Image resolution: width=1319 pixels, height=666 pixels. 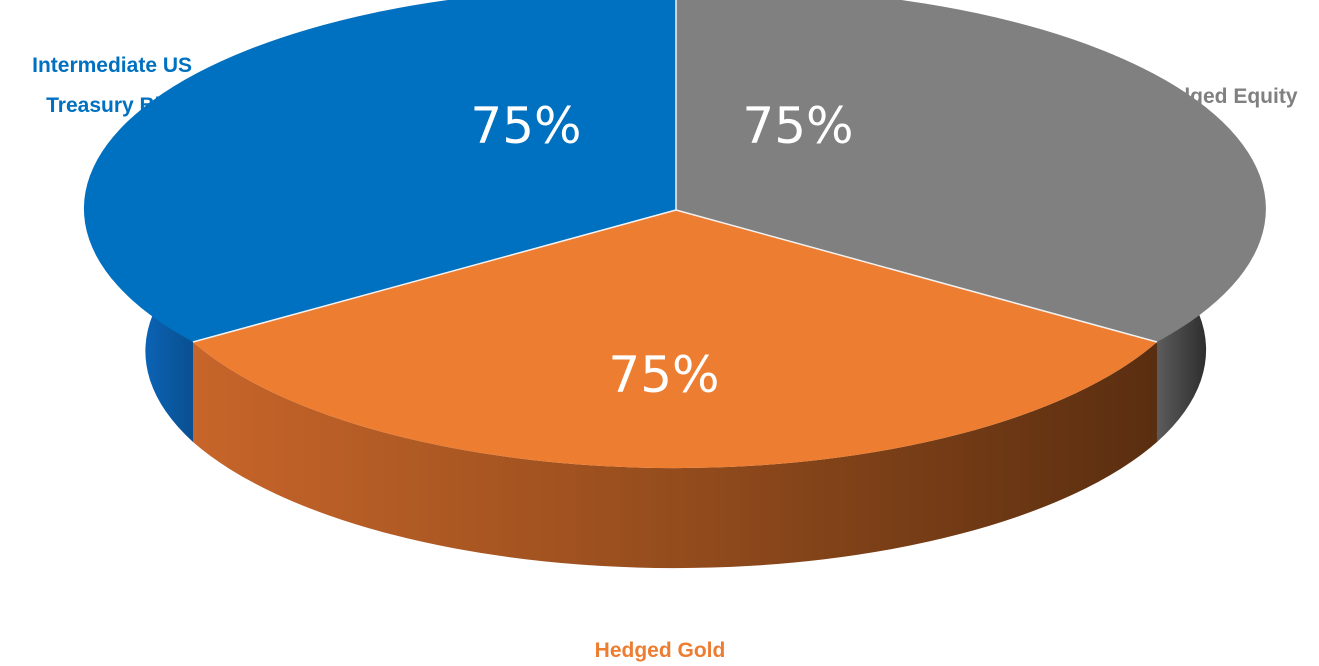 What do you see at coordinates (1223, 96) in the screenshot?
I see `category-label-hedged-equity: Hedged Equity` at bounding box center [1223, 96].